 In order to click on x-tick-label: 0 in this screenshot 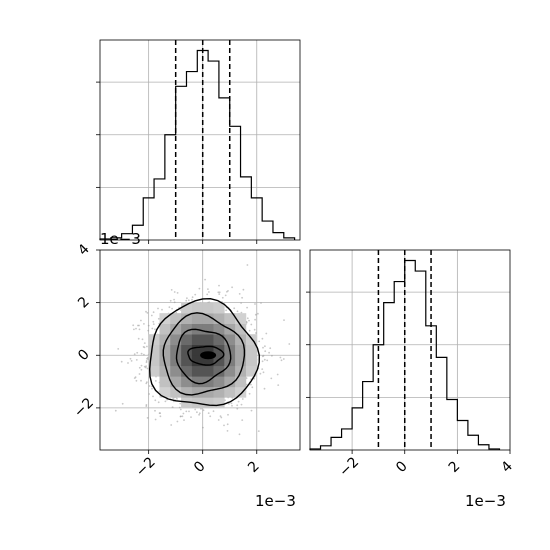, I will do `click(200, 467)`.